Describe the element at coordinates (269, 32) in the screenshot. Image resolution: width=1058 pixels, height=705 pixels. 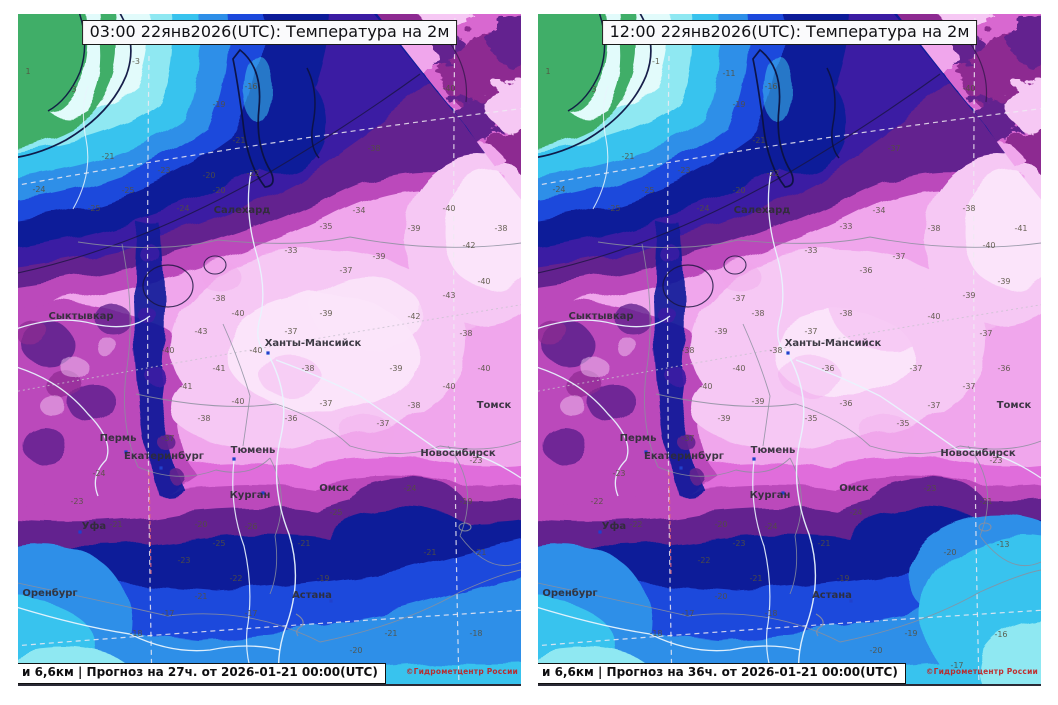
I see `map-title: 03:00 22янв2026(UTC): Температура на 2м` at that location.